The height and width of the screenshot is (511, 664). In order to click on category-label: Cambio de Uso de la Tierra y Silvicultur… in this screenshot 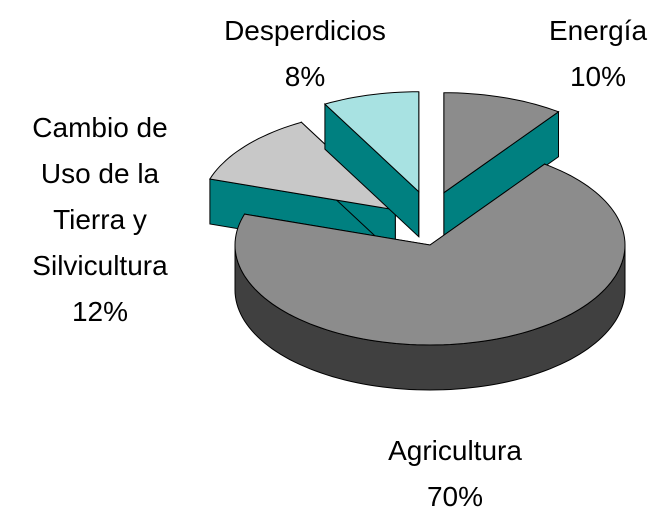, I will do `click(100, 196)`.